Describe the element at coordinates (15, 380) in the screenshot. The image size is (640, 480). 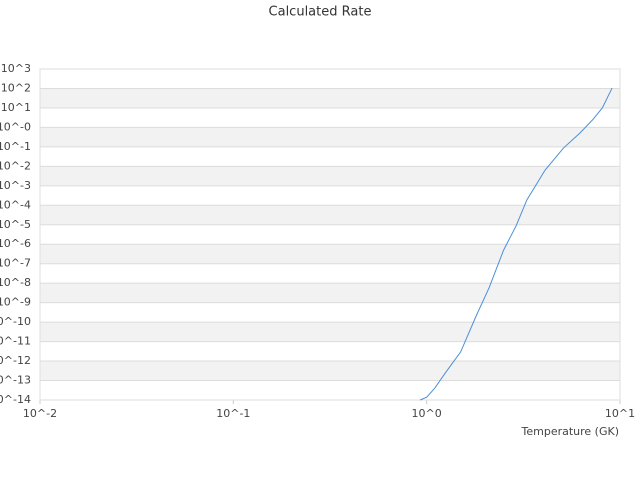
I see `y-tick-label: 10^-13` at that location.